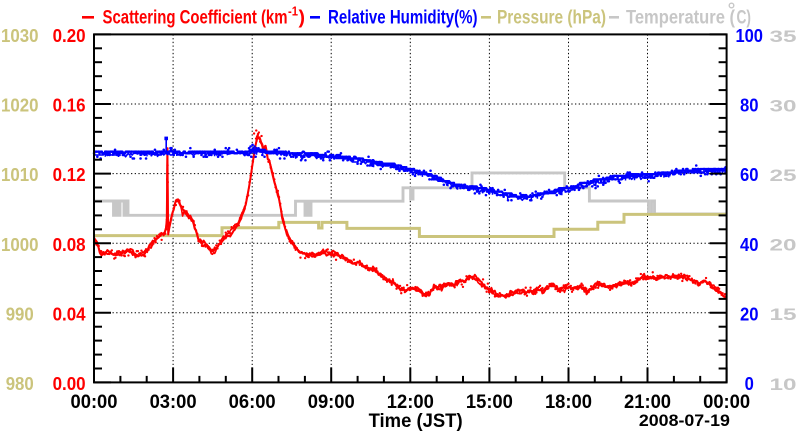 This screenshot has height=439, width=800. I want to click on svg-text: 1010, so click(20, 174).